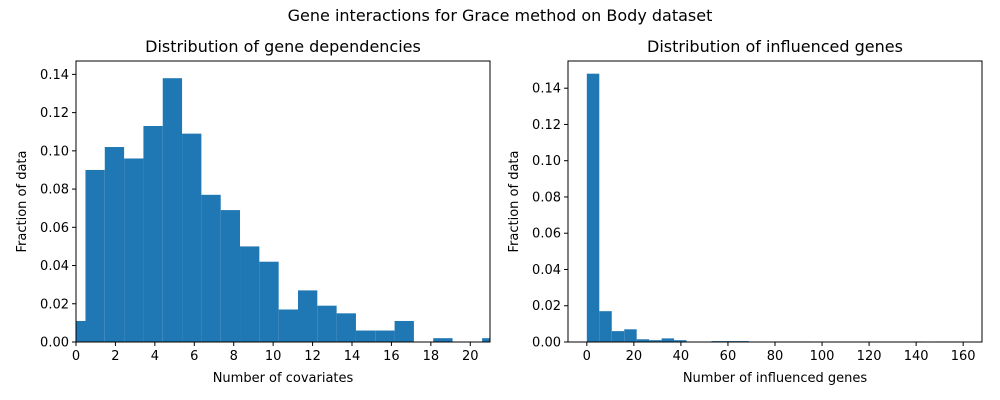 The image size is (1000, 400). What do you see at coordinates (550, 216) in the screenshot?
I see `y-ticks-right: 0.00 0.02 0.04 0.06 0.08 0.10 0.12 0.14` at bounding box center [550, 216].